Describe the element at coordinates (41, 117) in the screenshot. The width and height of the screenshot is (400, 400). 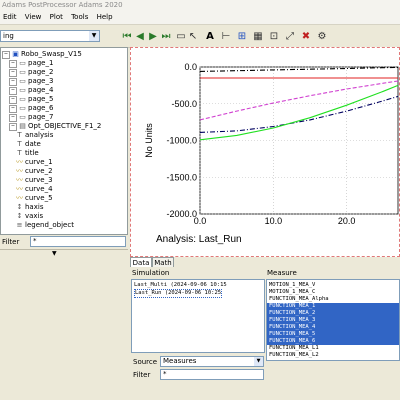
I see `tree-item-label: page_7` at that location.